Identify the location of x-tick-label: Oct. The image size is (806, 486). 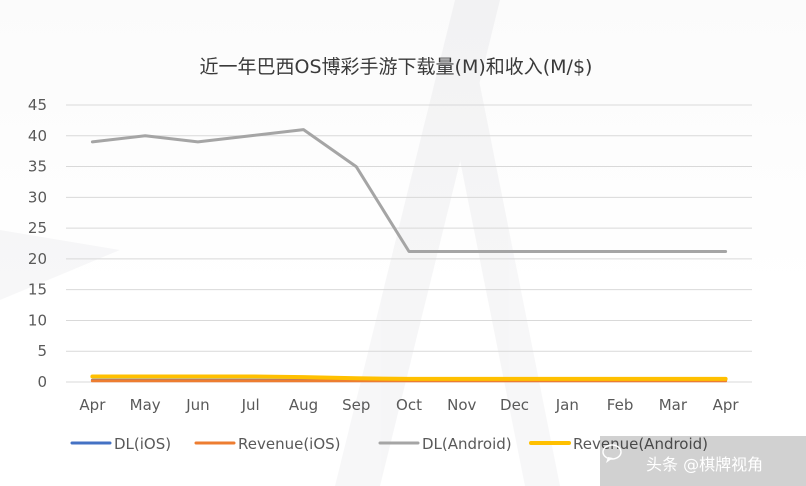
(409, 405).